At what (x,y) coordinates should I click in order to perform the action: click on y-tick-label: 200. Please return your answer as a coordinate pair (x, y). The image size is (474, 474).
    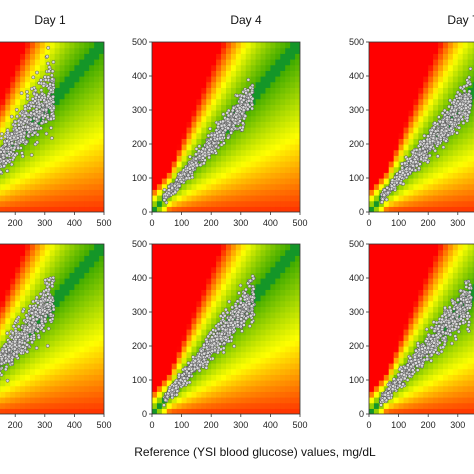
    Looking at the image, I should click on (356, 144).